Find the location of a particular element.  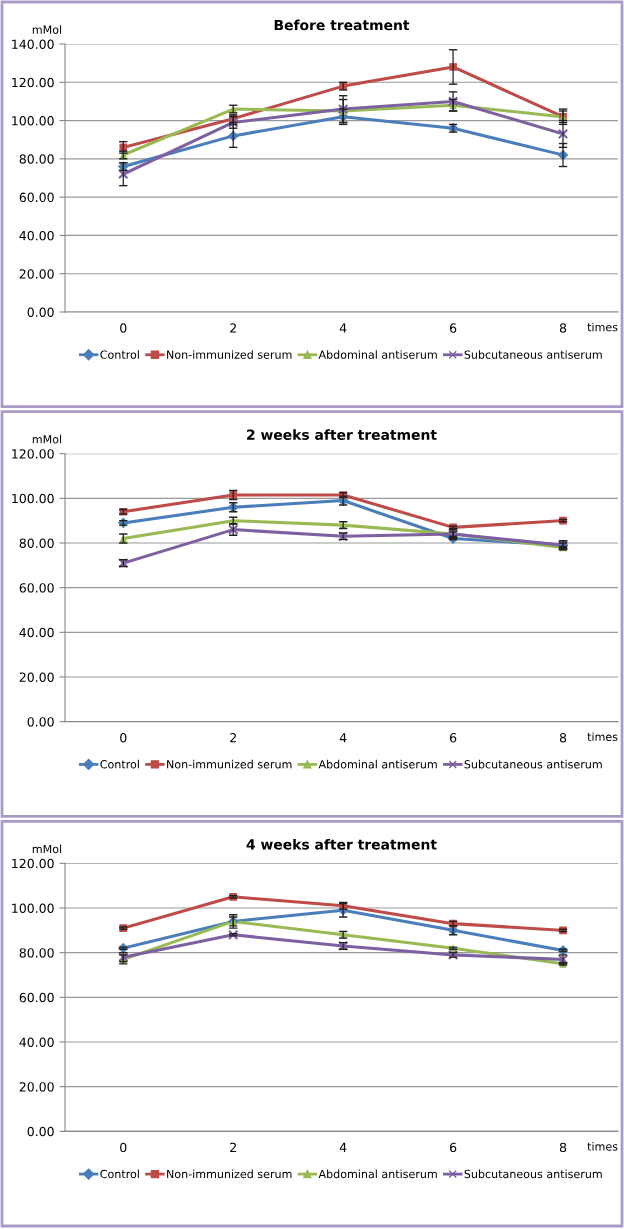

y-tick-label: 140.00 is located at coordinates (33, 44).